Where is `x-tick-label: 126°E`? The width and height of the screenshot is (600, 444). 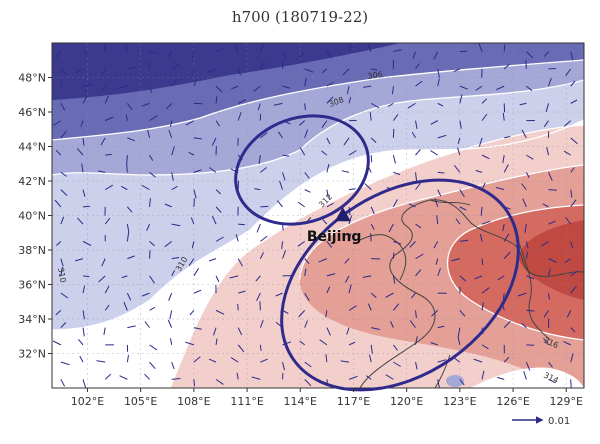
x-tick-label: 126°E is located at coordinates (512, 401).